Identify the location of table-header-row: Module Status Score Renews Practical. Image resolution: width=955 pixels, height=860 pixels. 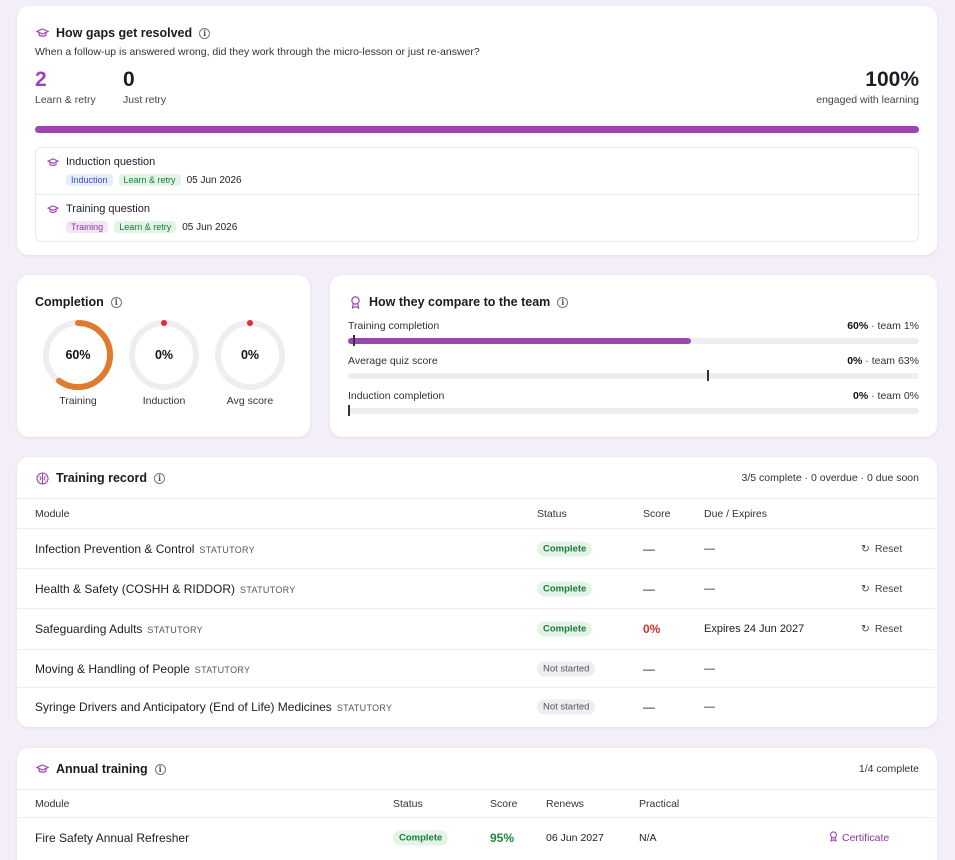
(477, 804).